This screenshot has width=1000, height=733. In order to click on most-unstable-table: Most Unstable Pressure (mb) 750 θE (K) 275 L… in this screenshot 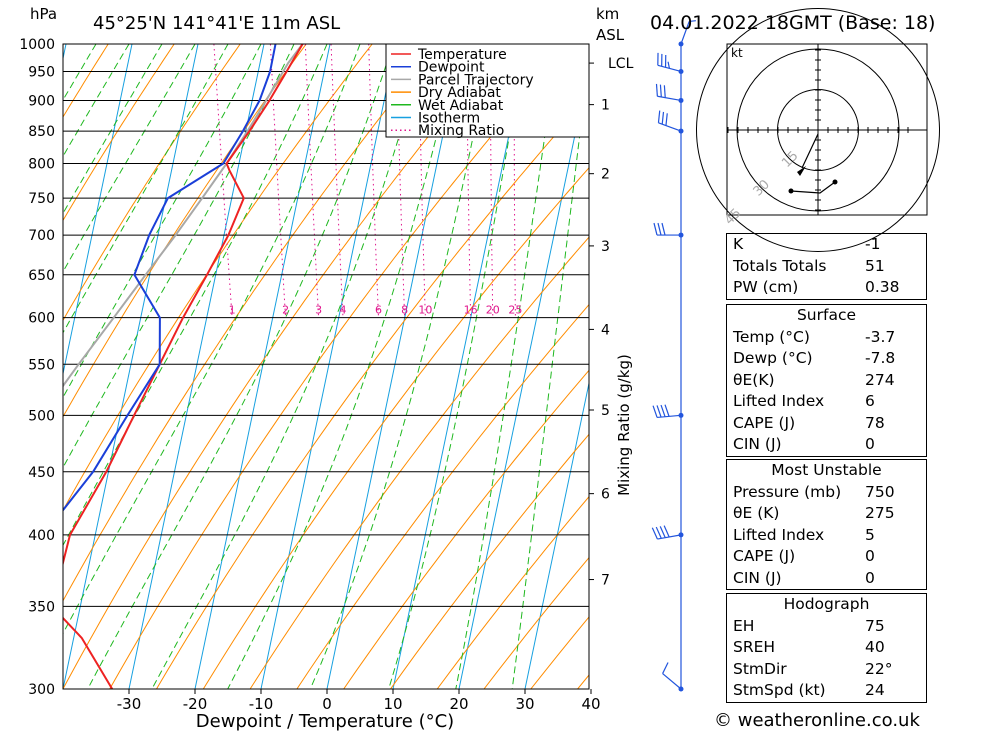, I will do `click(826, 524)`.